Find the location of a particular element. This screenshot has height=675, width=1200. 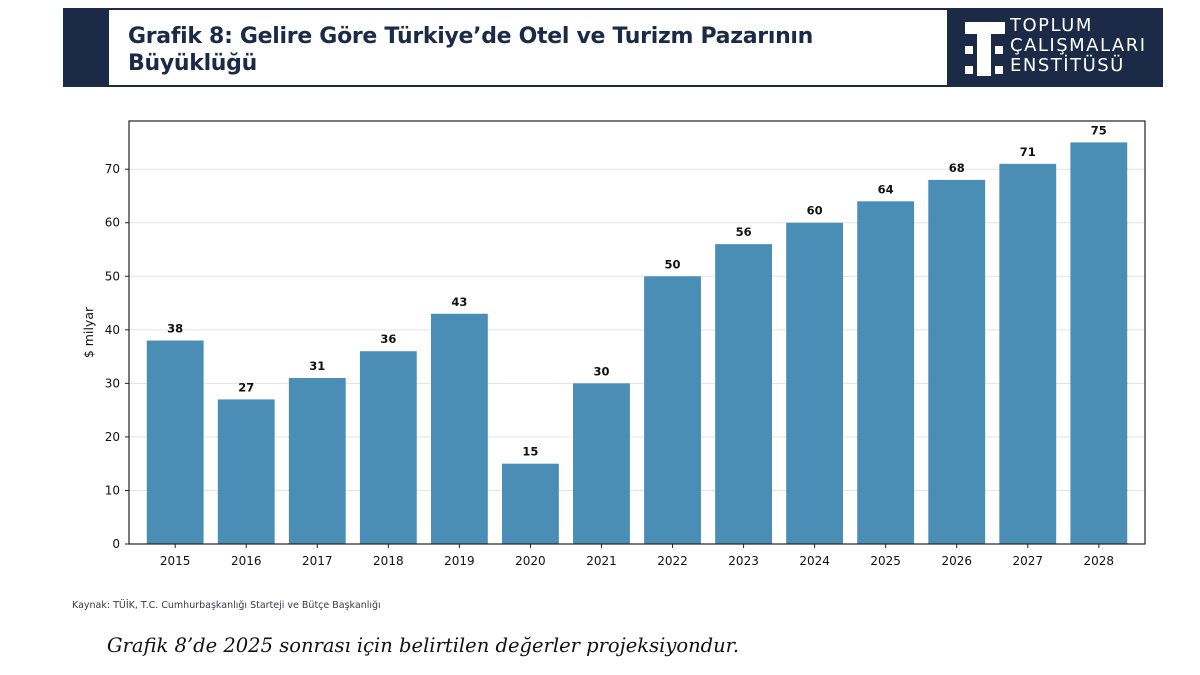

bar-2026 is located at coordinates (957, 361).